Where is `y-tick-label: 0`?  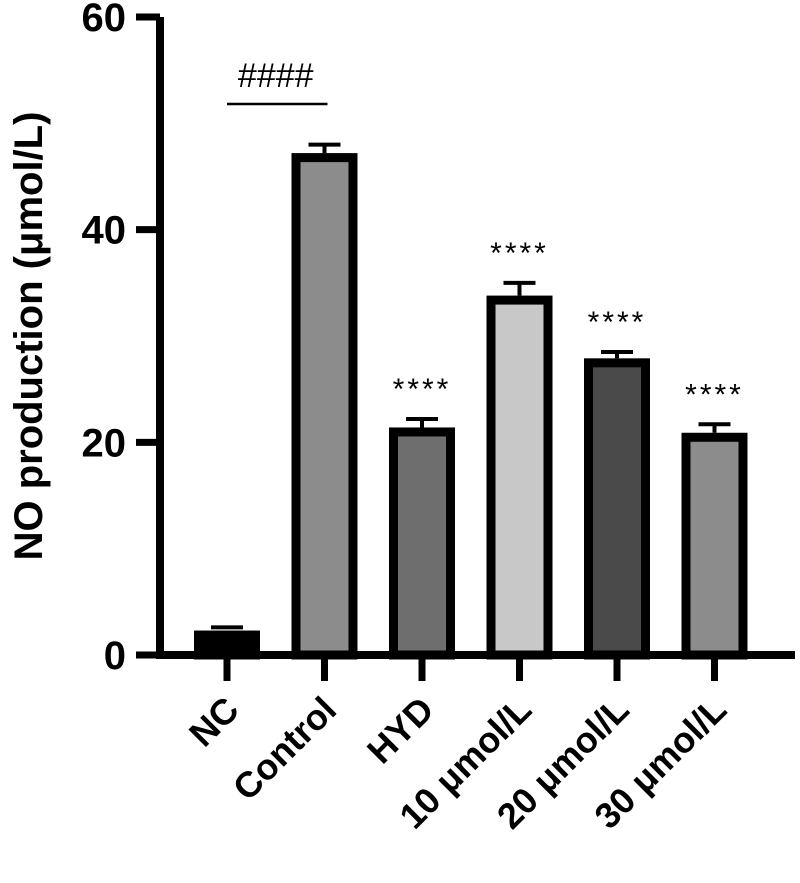
y-tick-label: 0 is located at coordinates (115, 656).